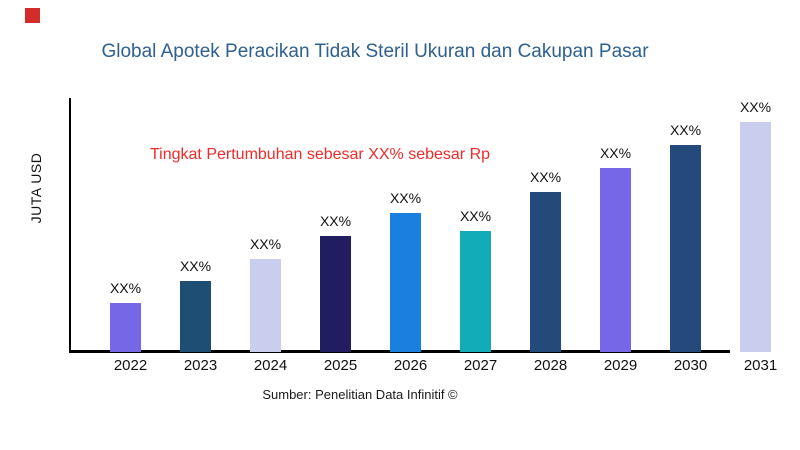 The height and width of the screenshot is (450, 800). I want to click on bar-2024, so click(265, 305).